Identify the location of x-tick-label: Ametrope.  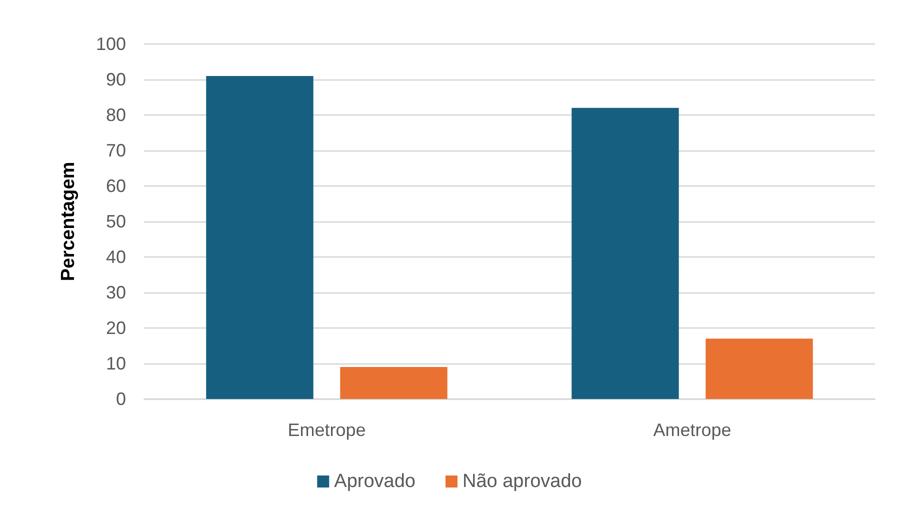
(692, 430).